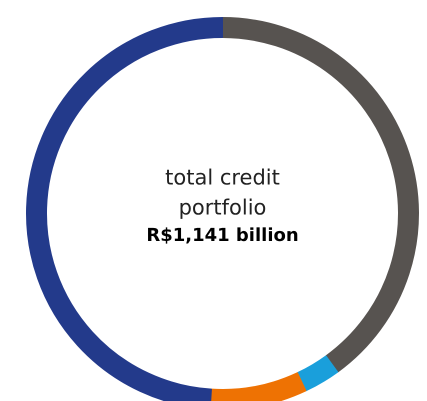 The image size is (427, 401). Describe the element at coordinates (222, 235) in the screenshot. I see `text: R$1,141 billion` at that location.